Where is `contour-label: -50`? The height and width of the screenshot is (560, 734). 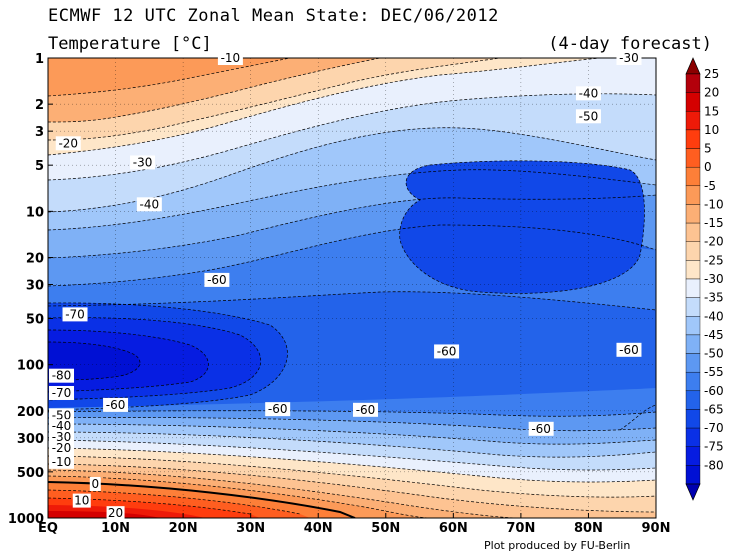
contour-label: -50 is located at coordinates (589, 116).